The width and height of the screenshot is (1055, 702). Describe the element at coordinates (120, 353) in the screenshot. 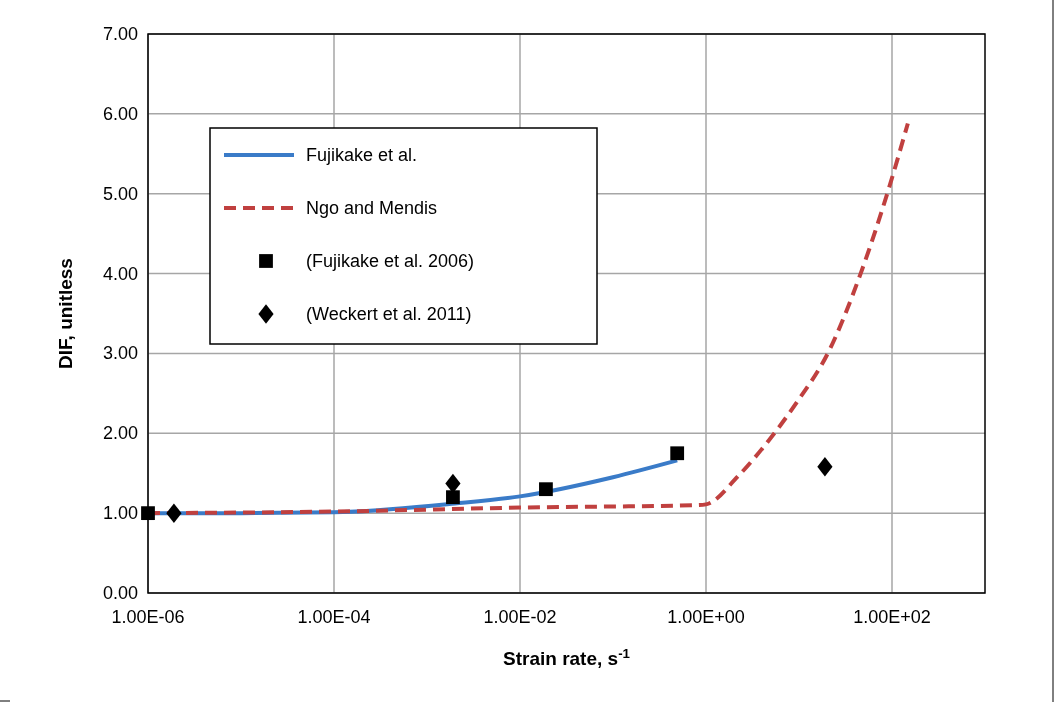

I see `y-tick-label: 3.00` at that location.